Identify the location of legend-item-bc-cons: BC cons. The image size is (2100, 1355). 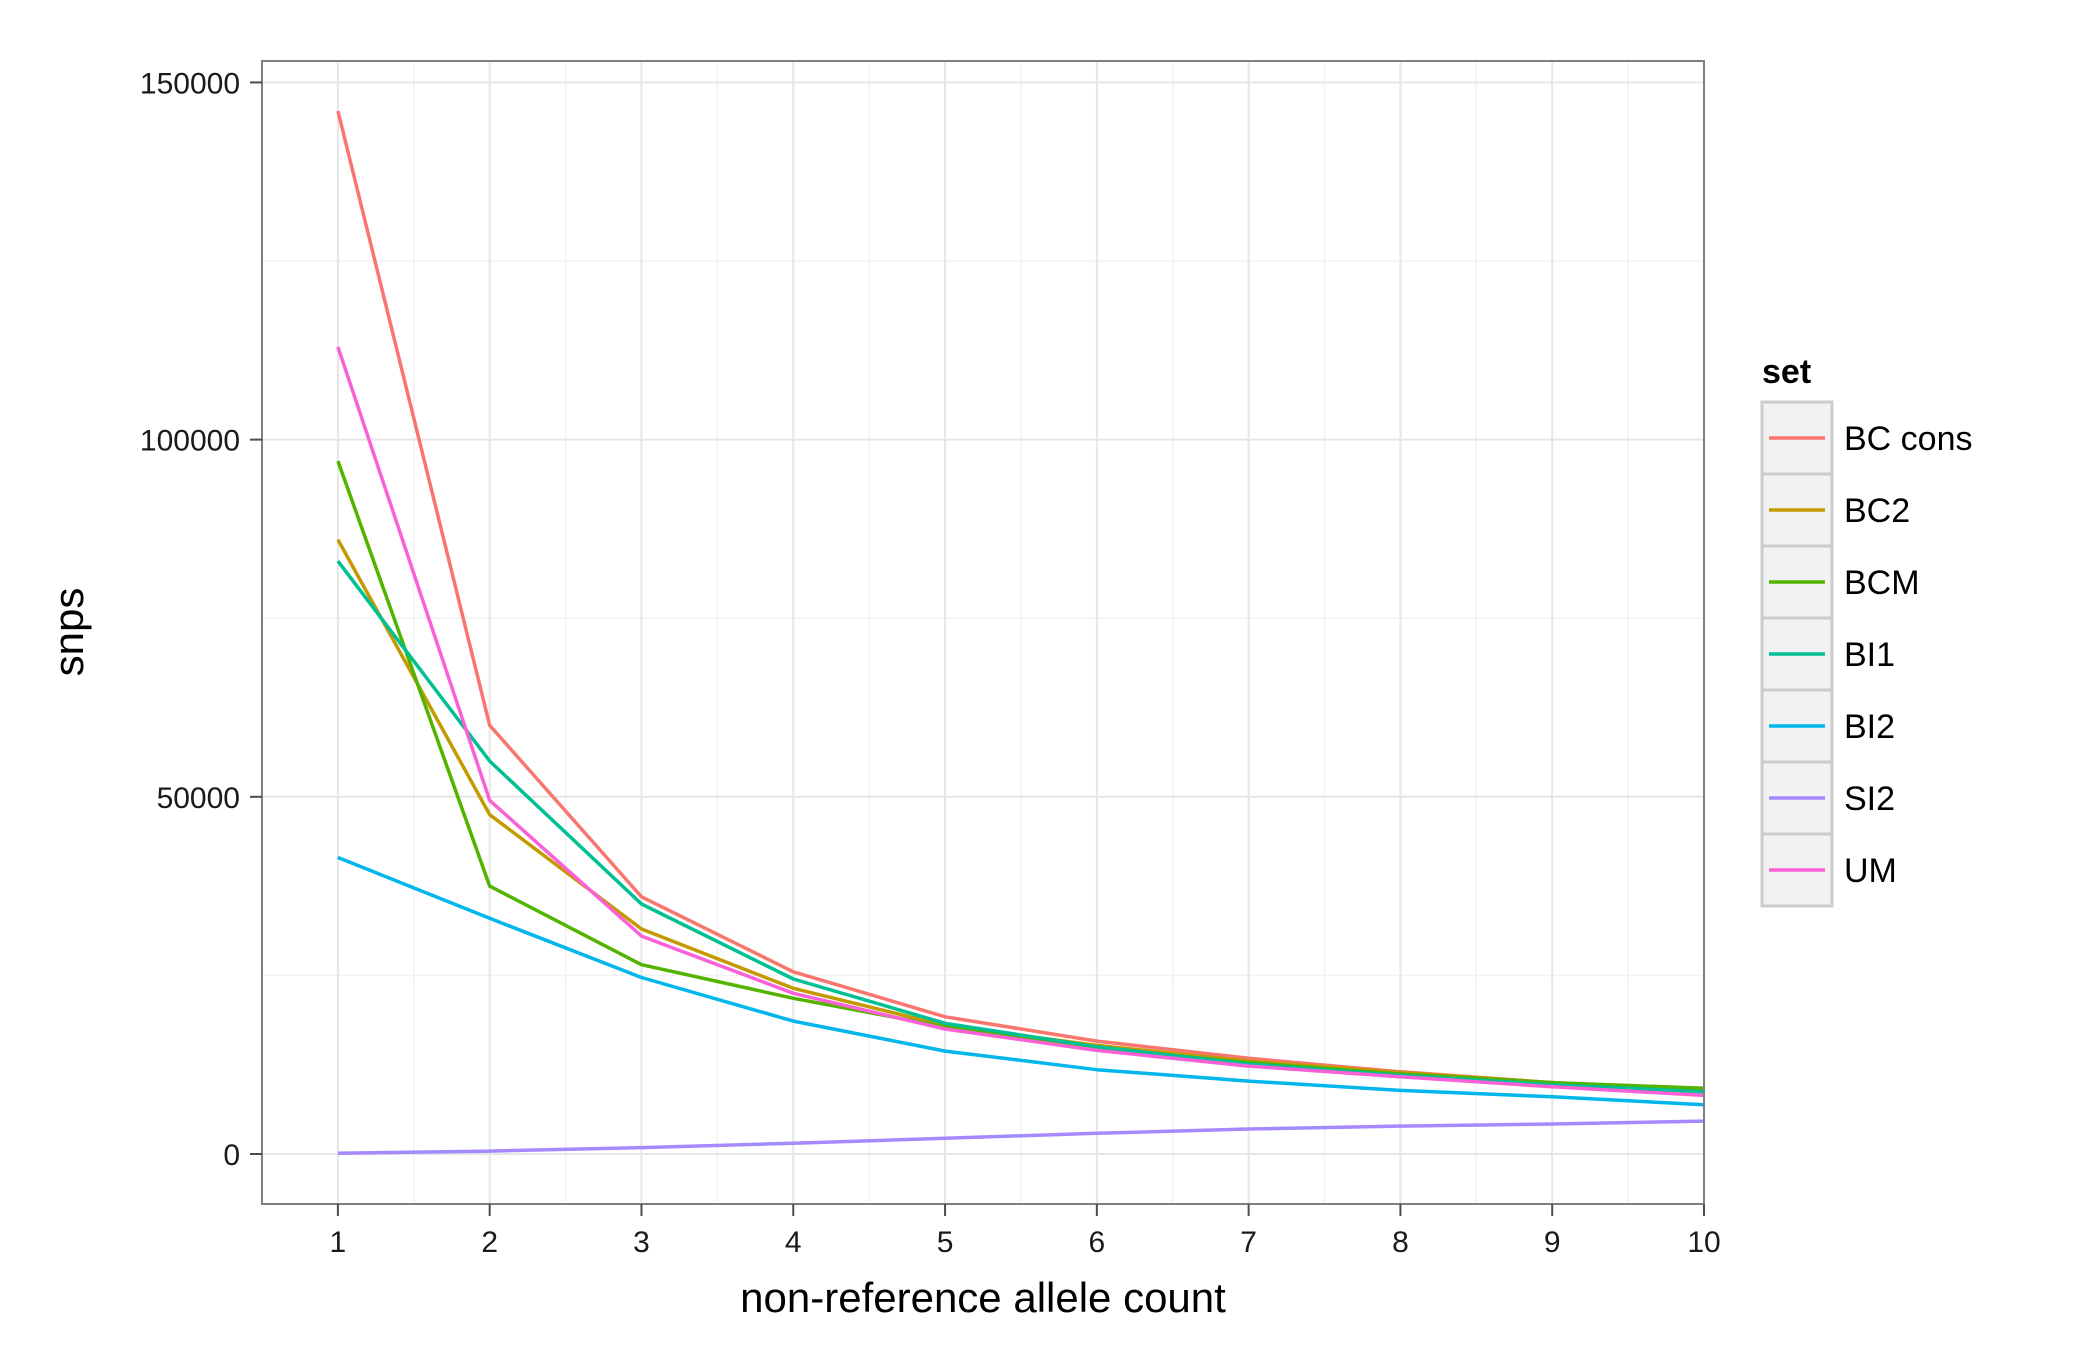
(1866, 438).